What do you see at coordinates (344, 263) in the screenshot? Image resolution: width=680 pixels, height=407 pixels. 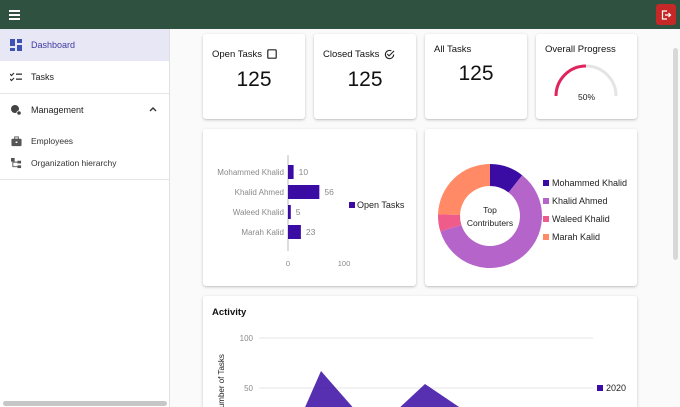 I see `x-tick-label: 100` at bounding box center [344, 263].